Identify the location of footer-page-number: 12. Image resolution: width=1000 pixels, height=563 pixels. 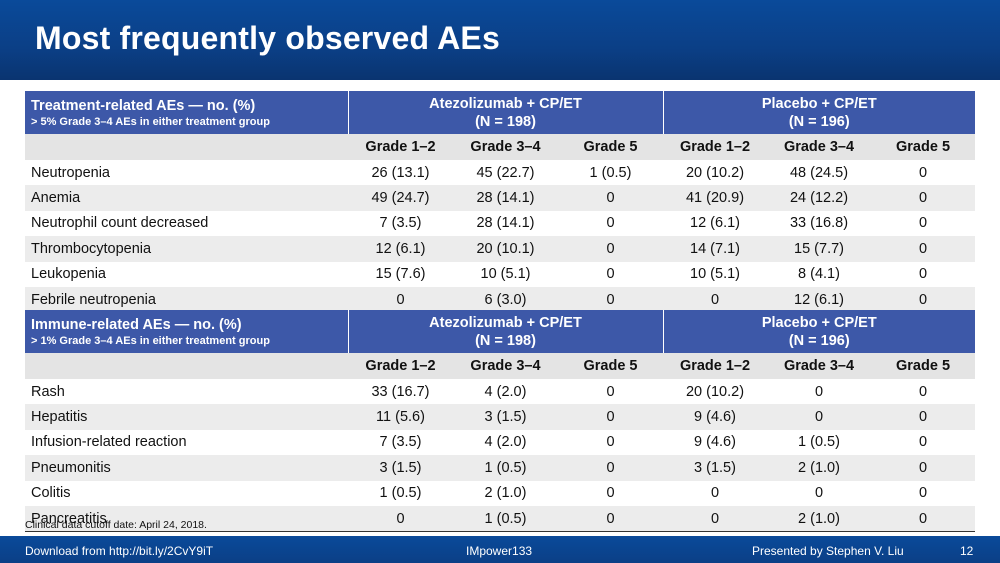
(967, 551).